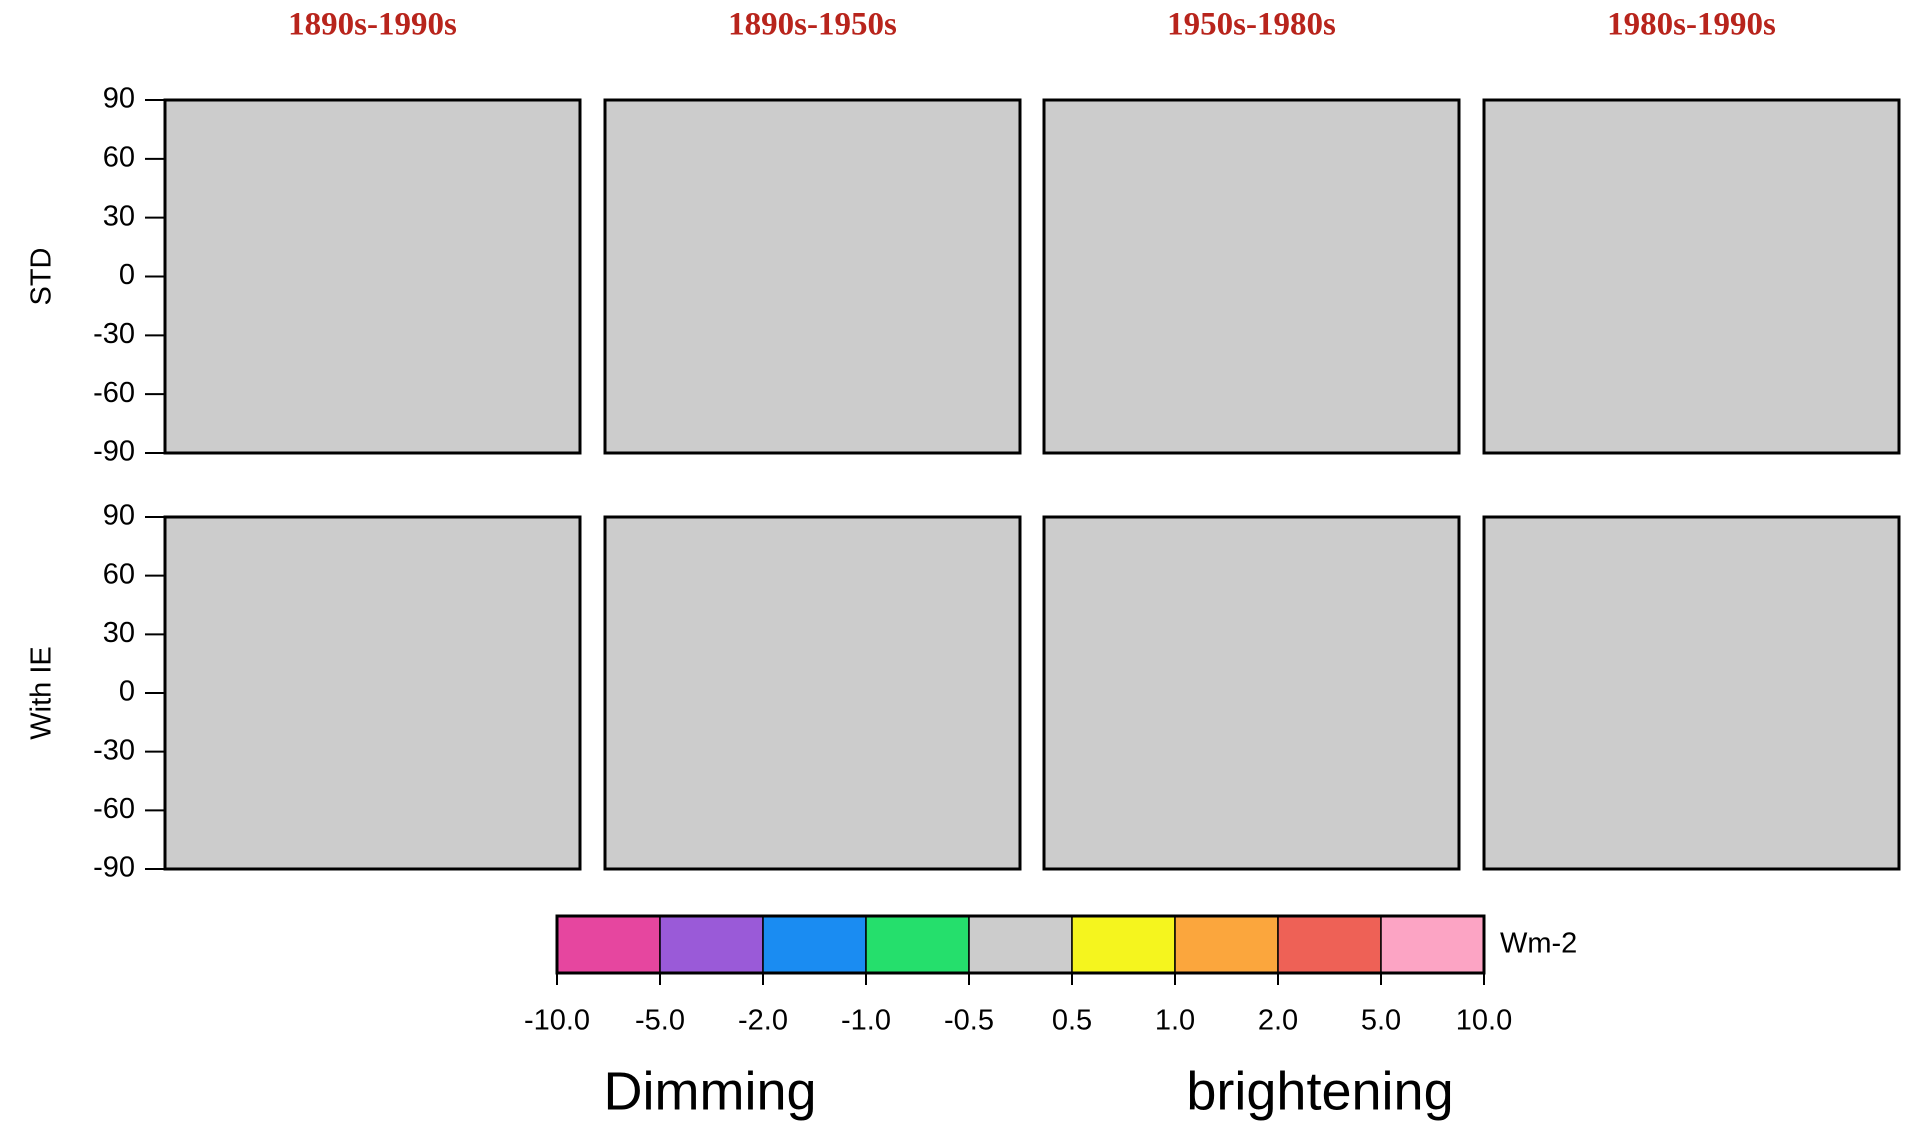 Image resolution: width=1919 pixels, height=1130 pixels. What do you see at coordinates (42, 692) in the screenshot?
I see `row-label: With IE` at bounding box center [42, 692].